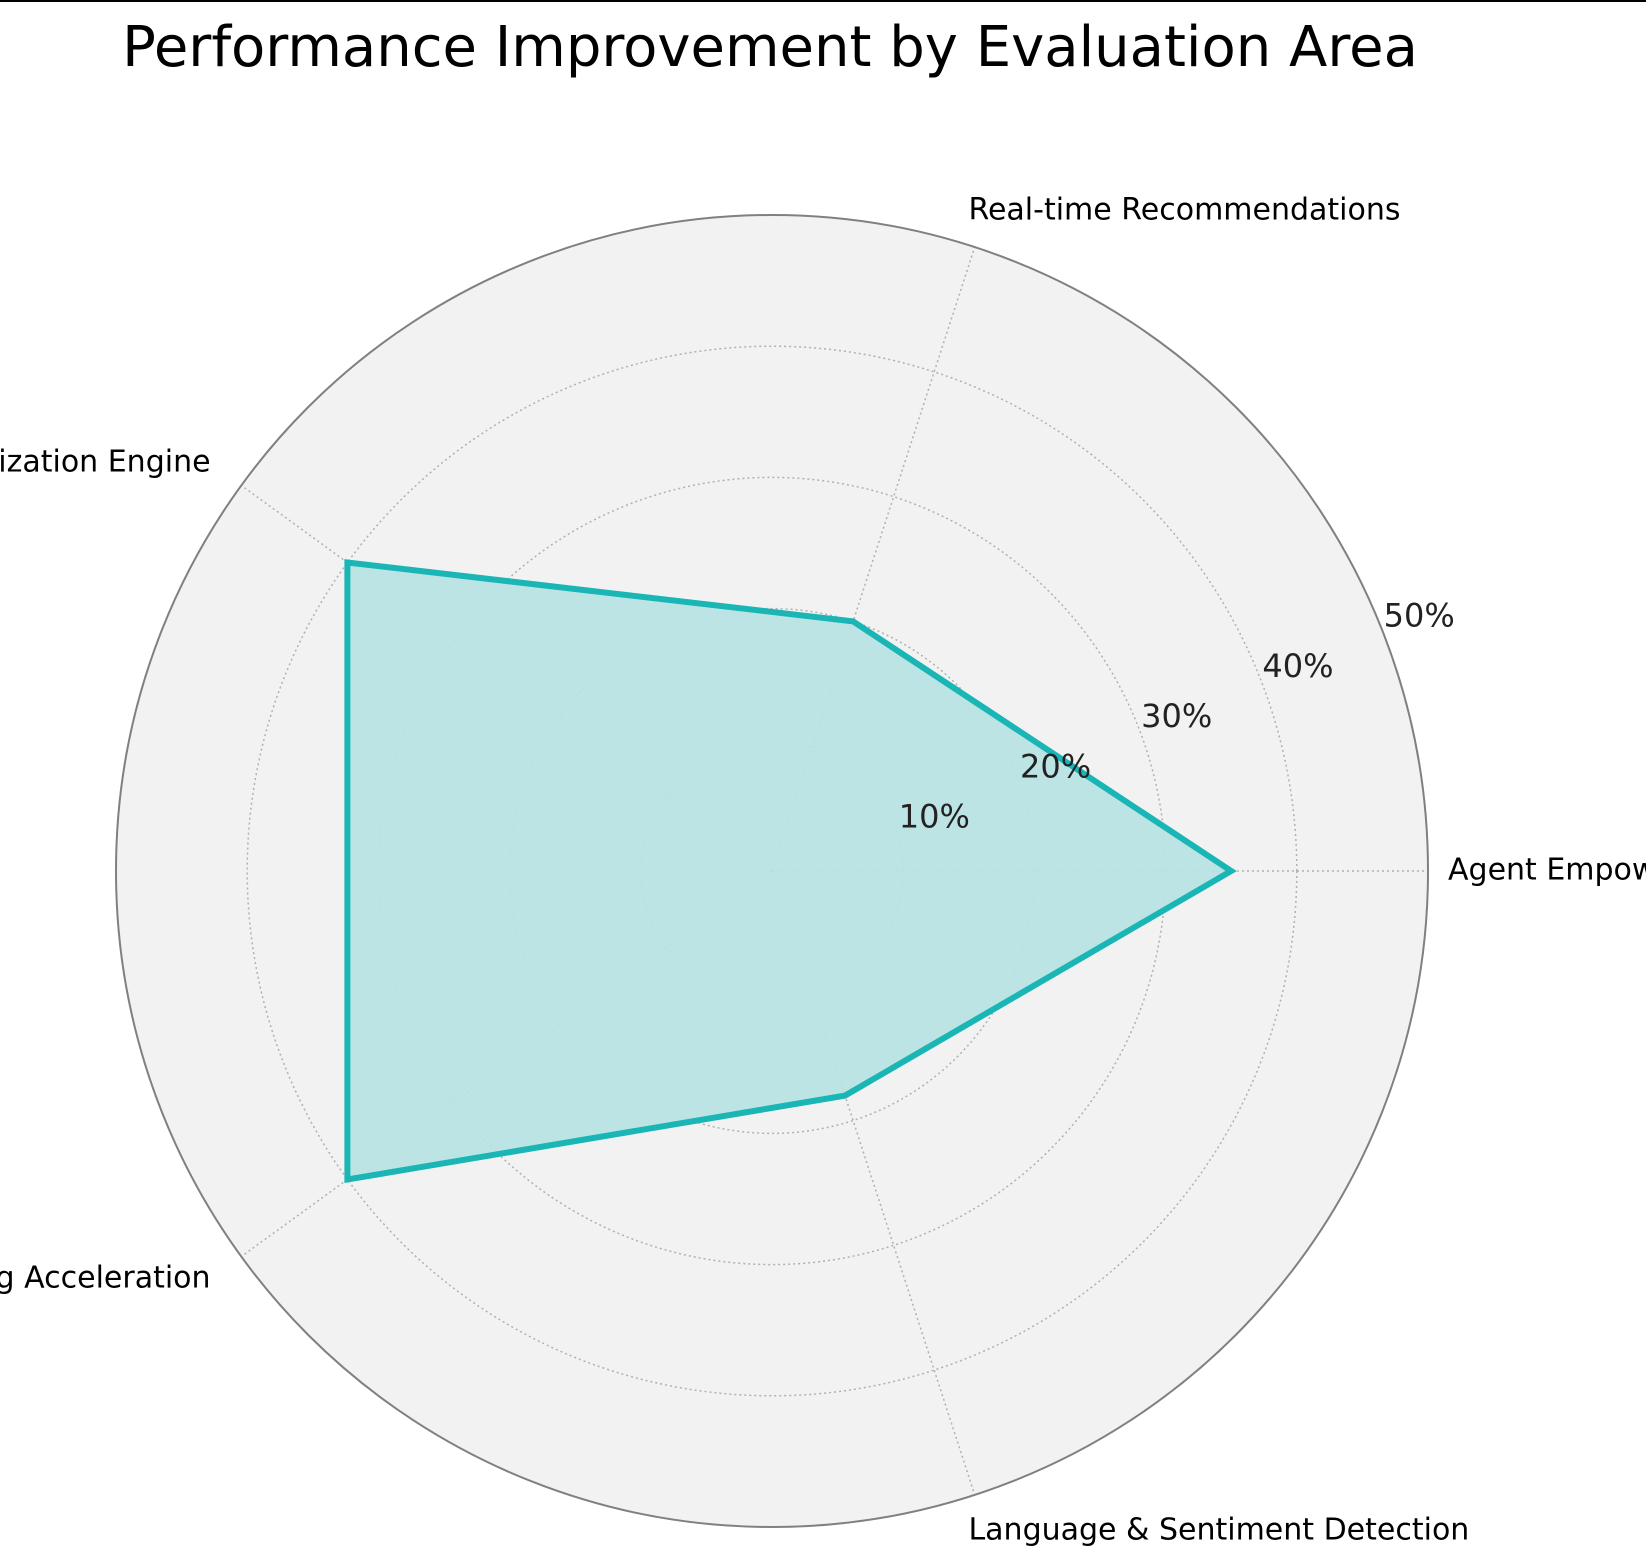 This screenshot has width=1646, height=1560. What do you see at coordinates (1184, 209) in the screenshot?
I see `category-label: Real-time Recommendations` at bounding box center [1184, 209].